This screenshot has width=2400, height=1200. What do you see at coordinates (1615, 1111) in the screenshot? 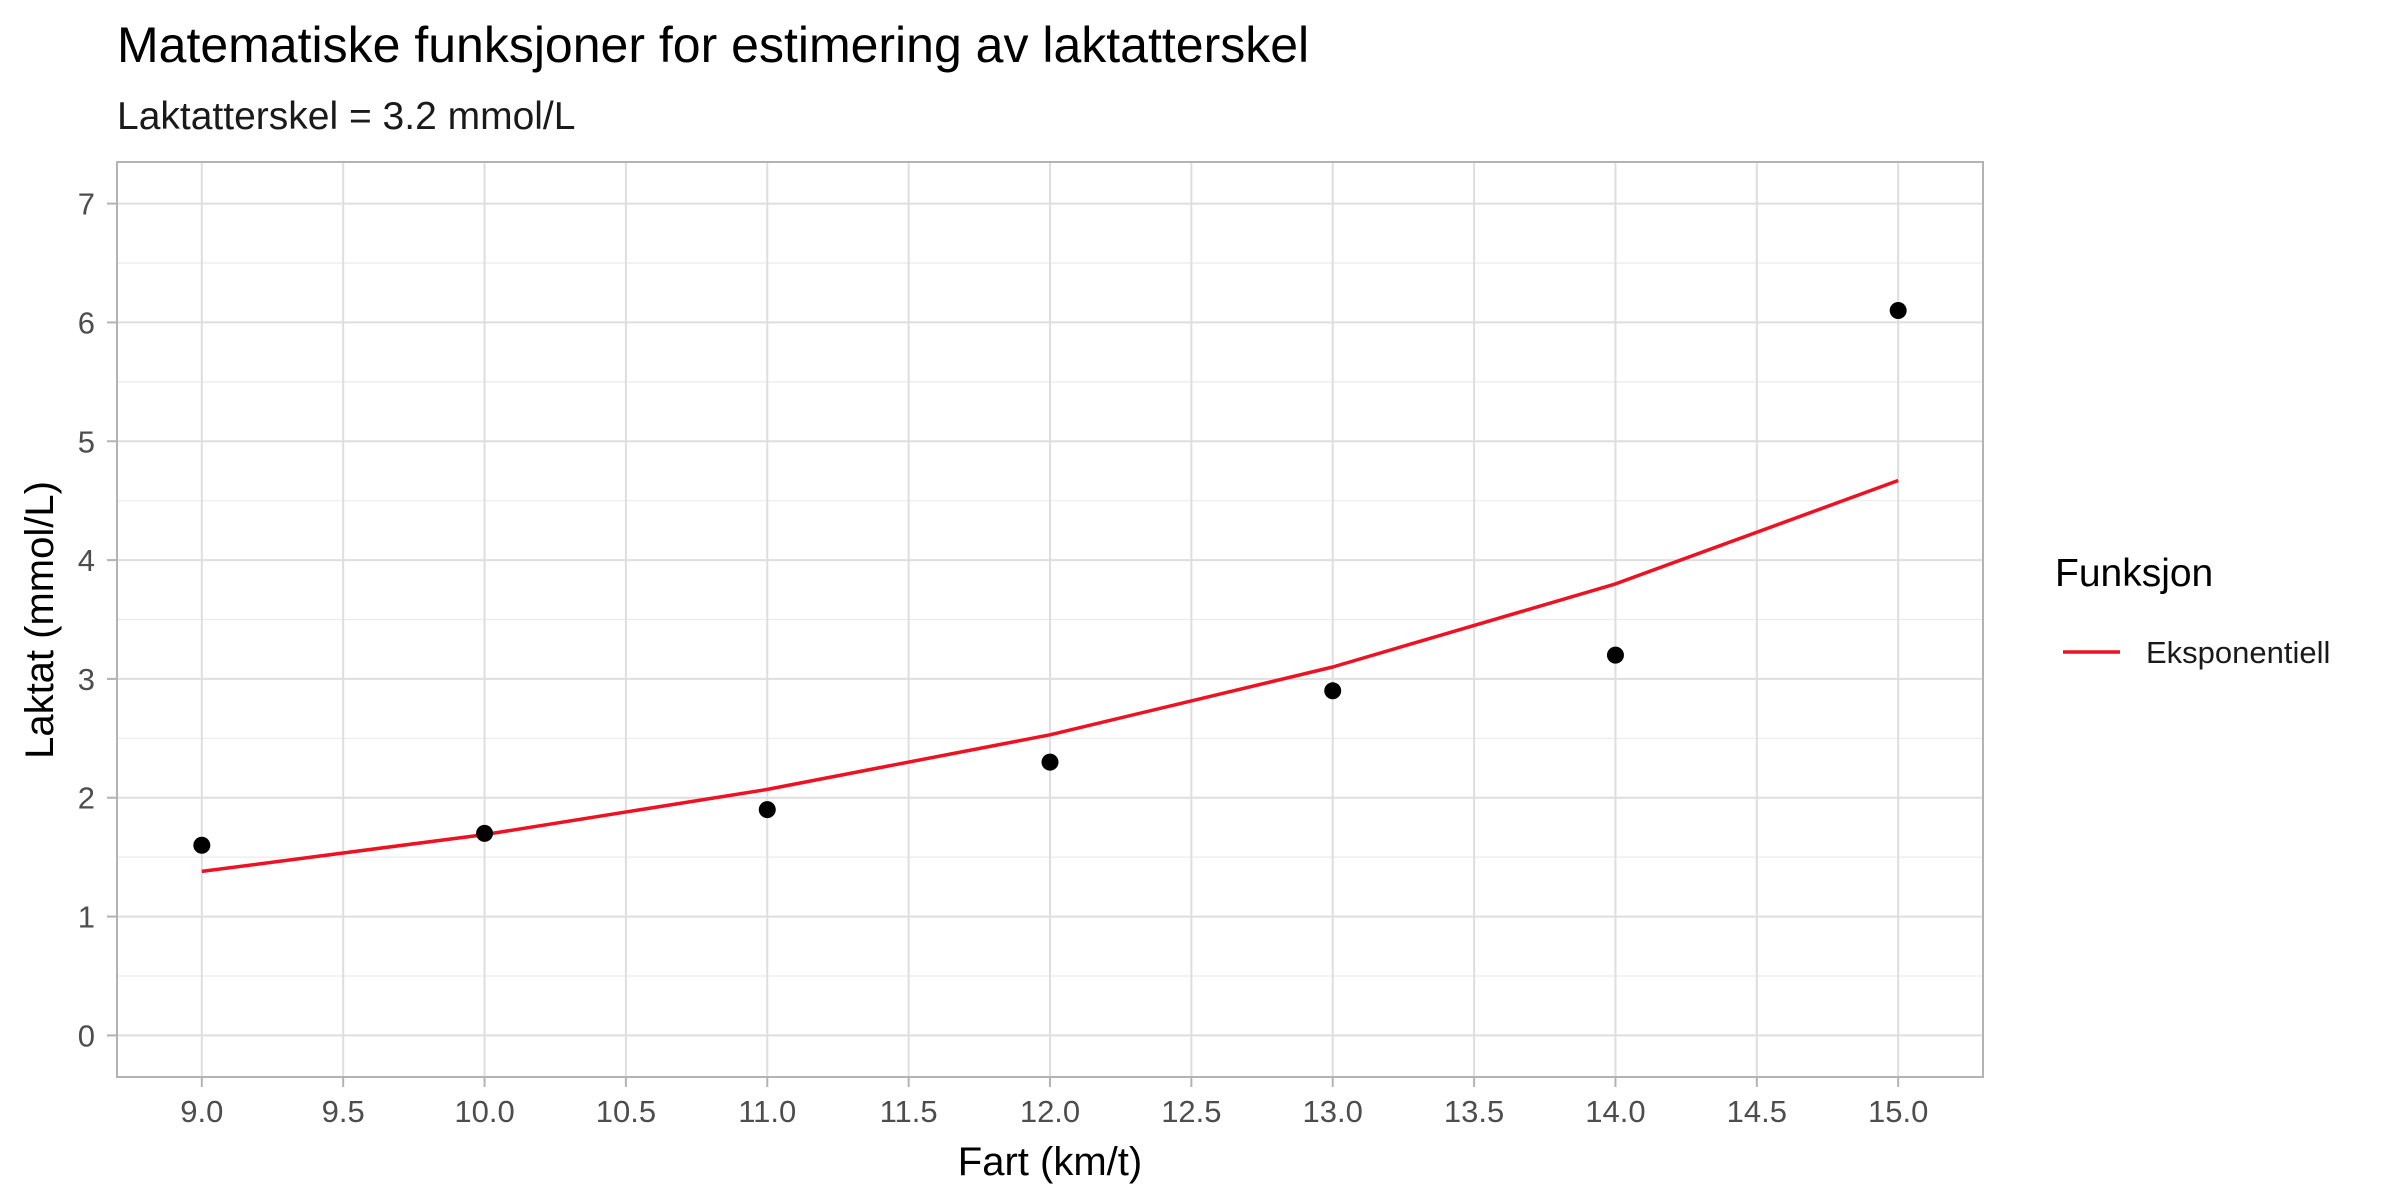
I see `x-tick-label: 14.0` at bounding box center [1615, 1111].